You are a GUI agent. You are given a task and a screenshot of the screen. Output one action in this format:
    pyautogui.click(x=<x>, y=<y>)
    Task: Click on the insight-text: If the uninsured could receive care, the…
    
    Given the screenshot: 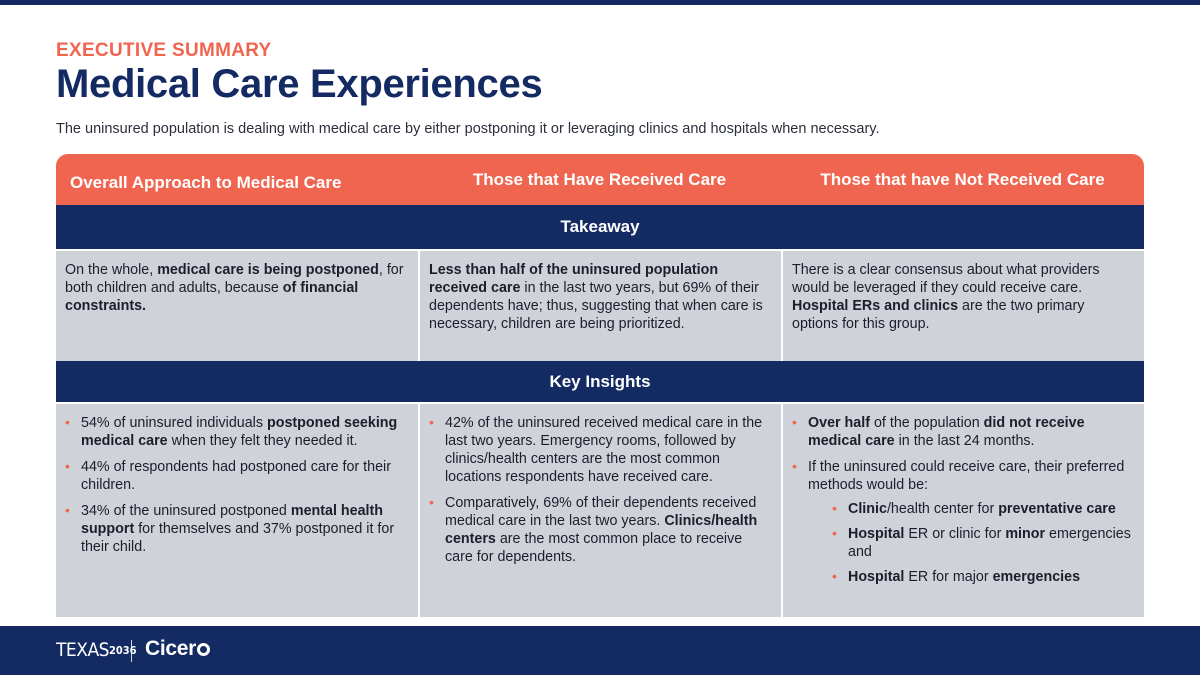 What is the action you would take?
    pyautogui.click(x=966, y=476)
    